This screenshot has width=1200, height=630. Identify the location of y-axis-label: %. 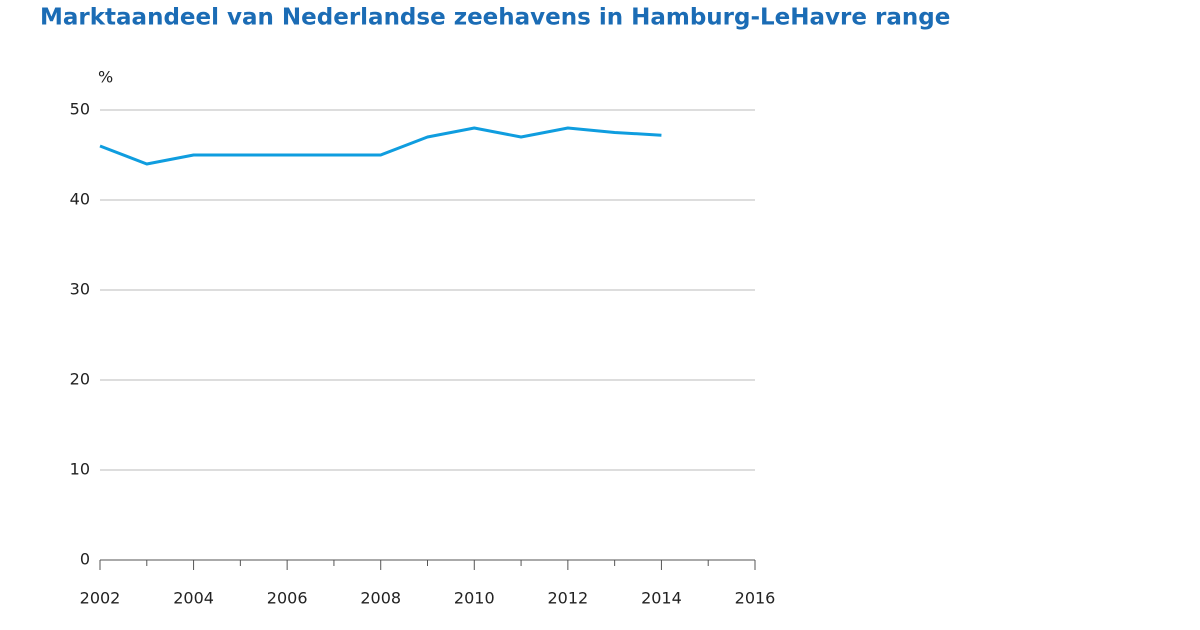
(105, 77).